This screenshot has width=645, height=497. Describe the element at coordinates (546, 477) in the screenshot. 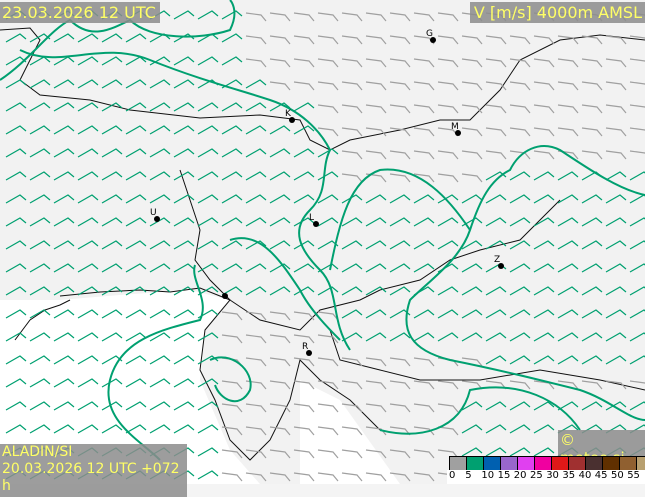

I see `legend-ticks: 0 5 10 15 20 25 30 35 40 45 50 55` at that location.